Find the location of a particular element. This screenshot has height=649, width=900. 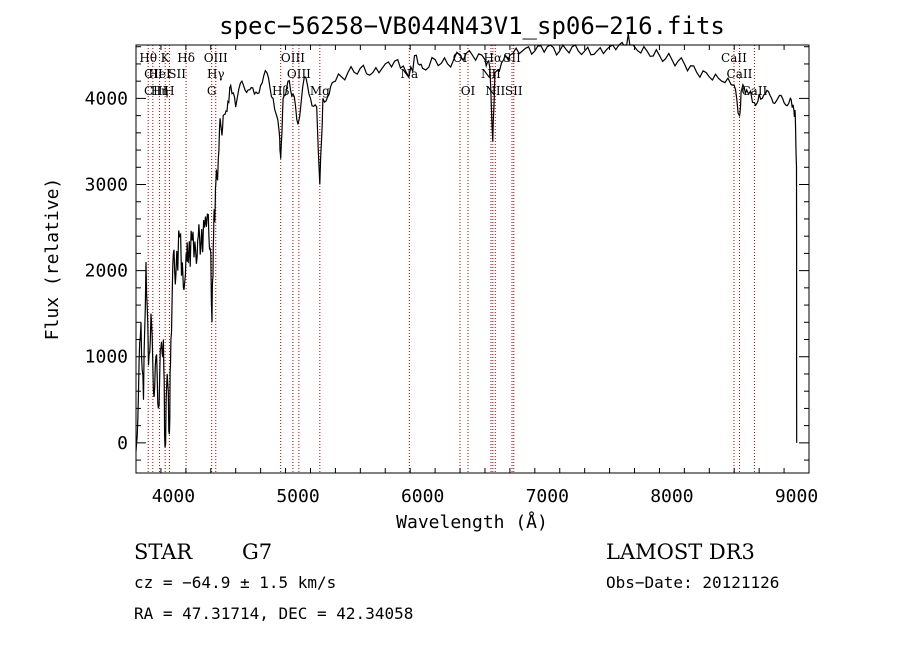

spectral-line-label-21: NII is located at coordinates (491, 74).